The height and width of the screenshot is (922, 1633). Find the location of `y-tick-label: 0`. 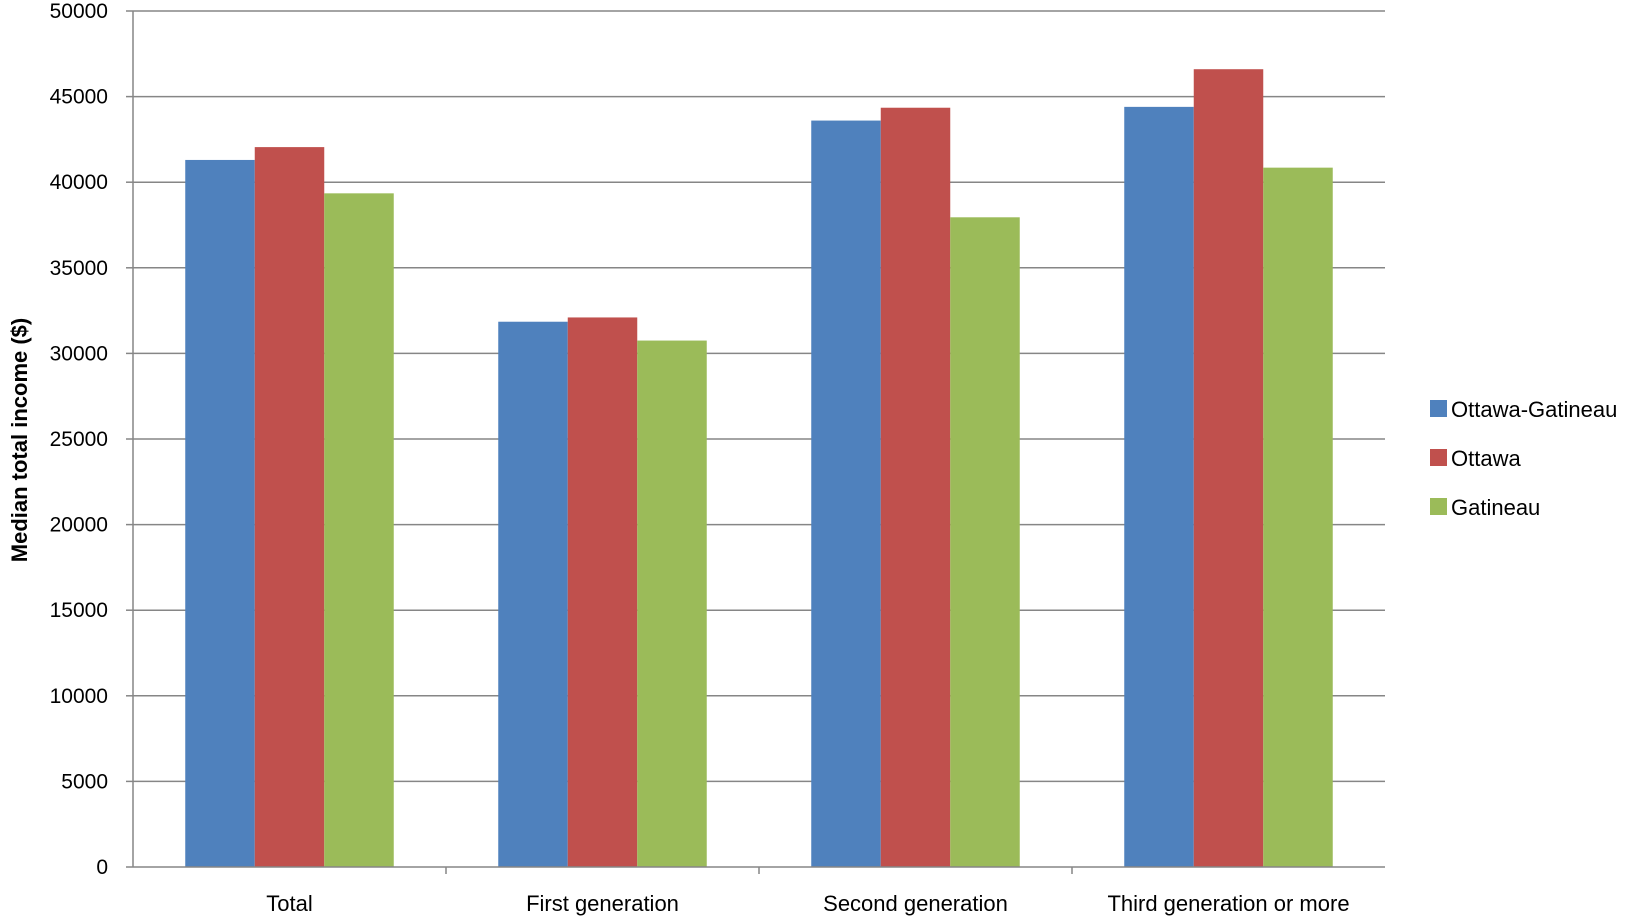

y-tick-label: 0 is located at coordinates (102, 867).